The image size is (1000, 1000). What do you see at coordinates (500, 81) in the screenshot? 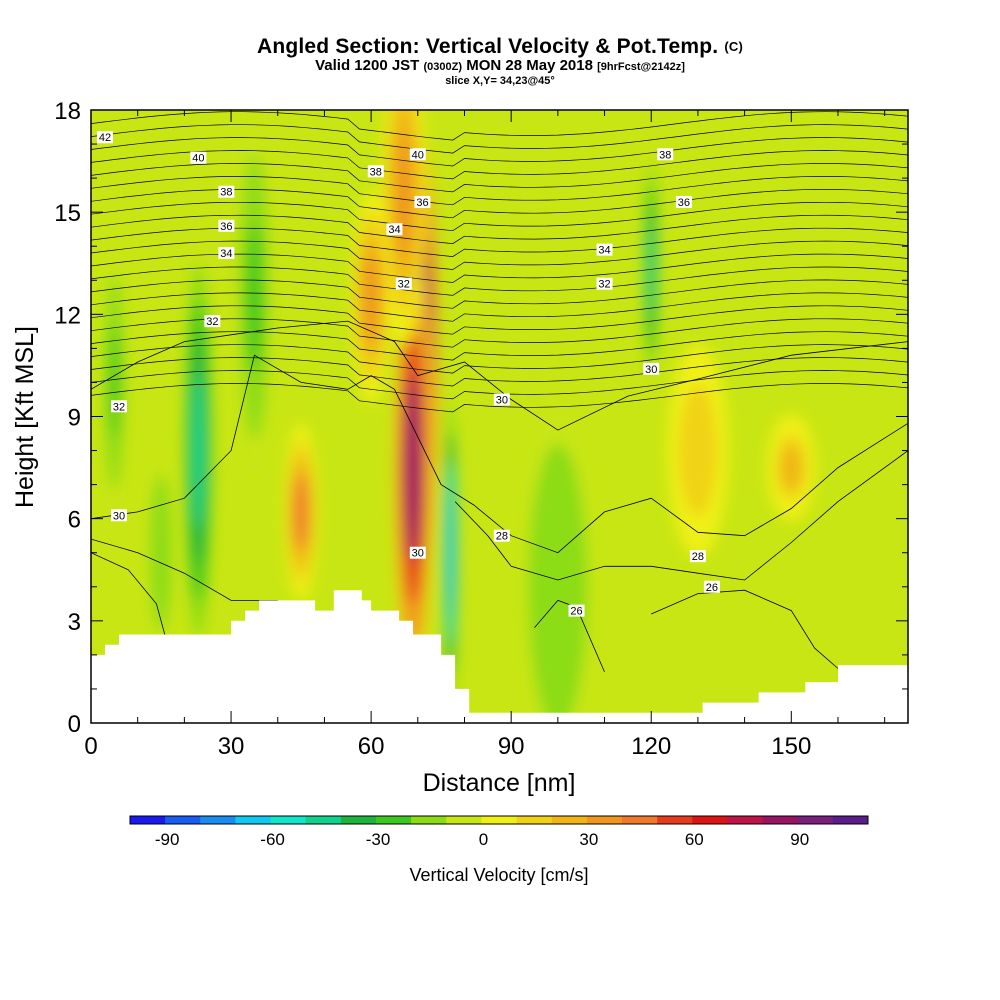
I see `slice-info: slice X,Y= 34,23@45°` at bounding box center [500, 81].